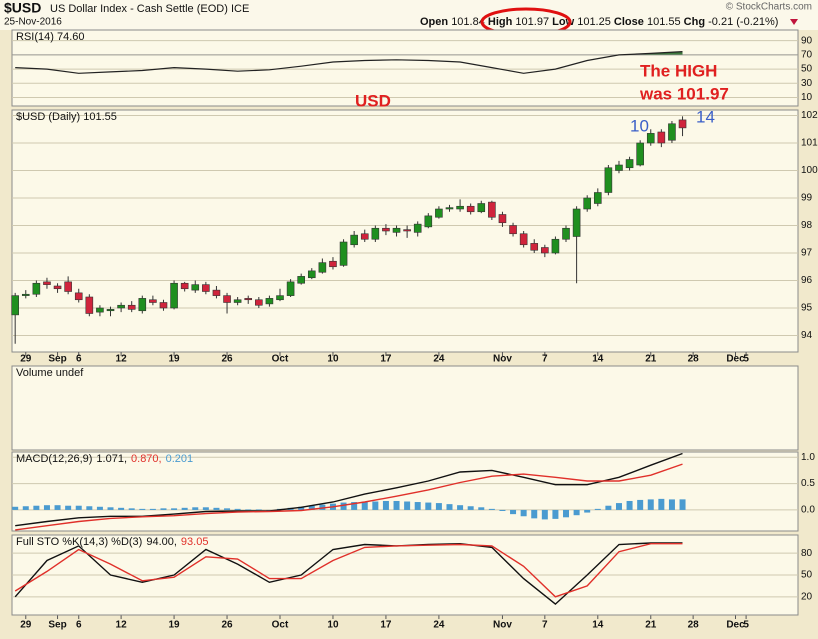 The height and width of the screenshot is (639, 818). Describe the element at coordinates (807, 83) in the screenshot. I see `y-tick-label: 30` at that location.